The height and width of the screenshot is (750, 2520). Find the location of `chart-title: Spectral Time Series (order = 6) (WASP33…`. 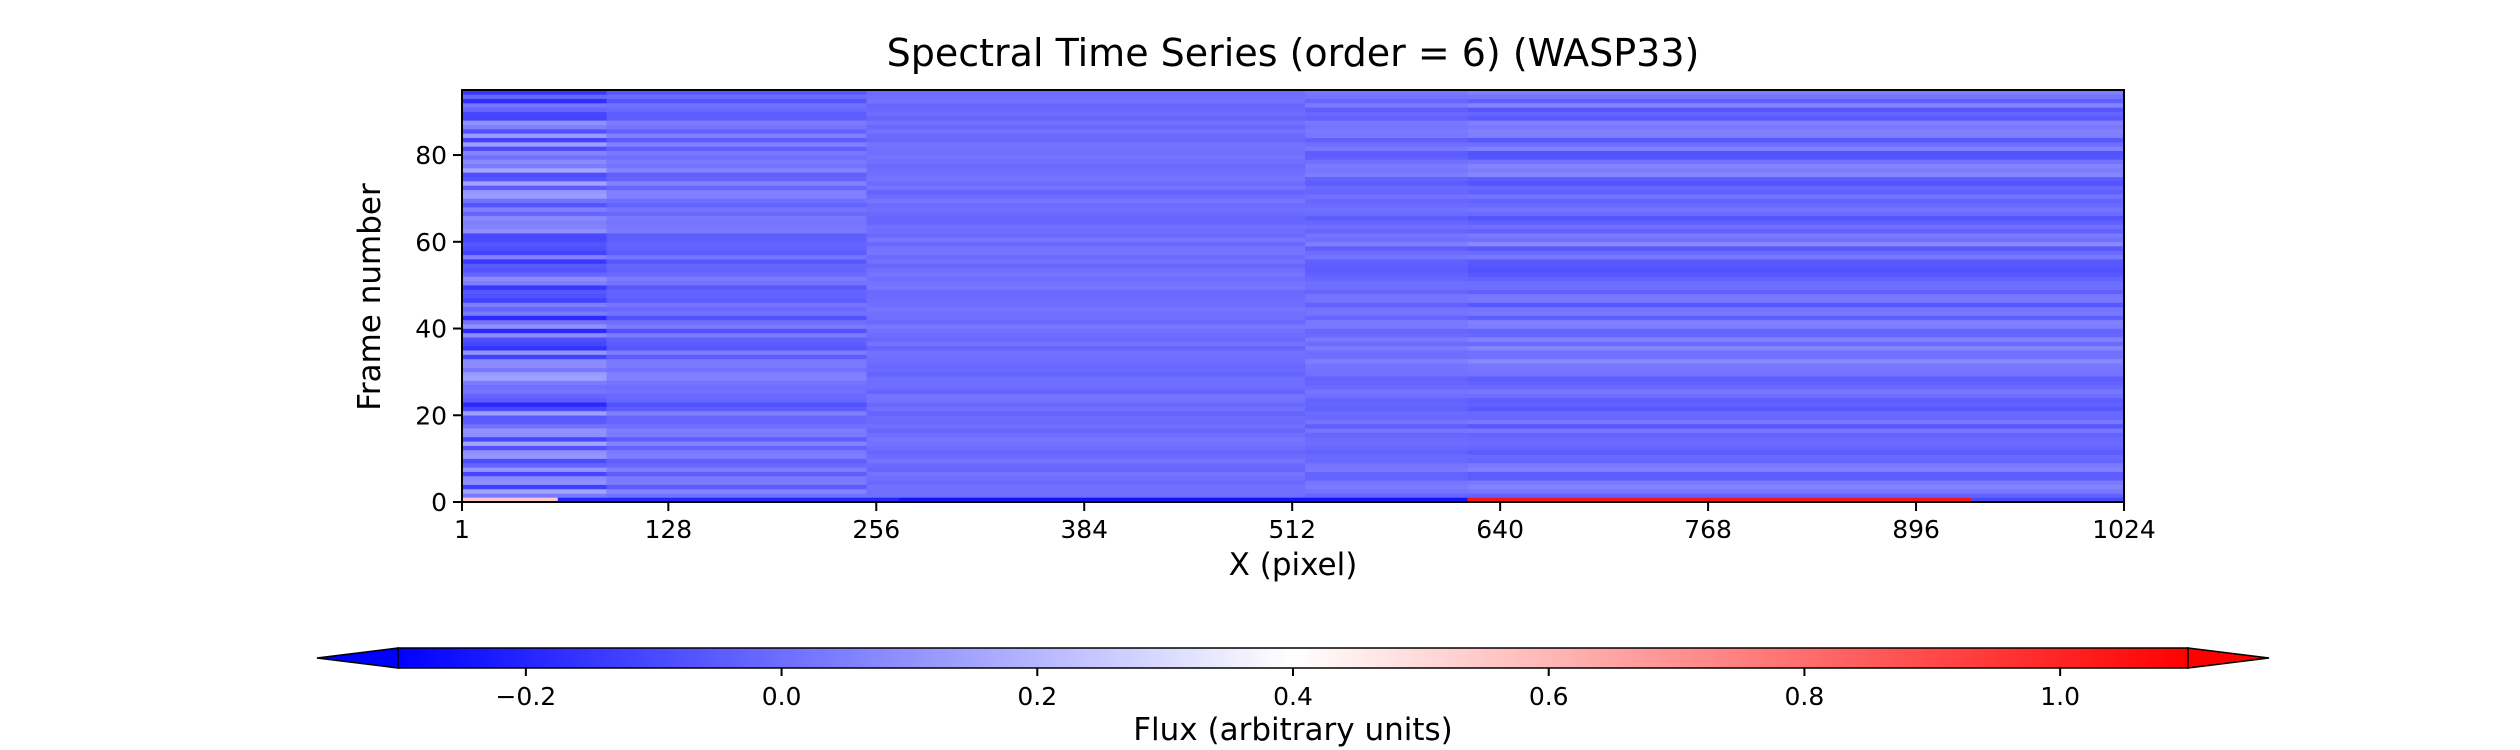

chart-title: Spectral Time Series (order = 6) (WASP33… is located at coordinates (1293, 53).